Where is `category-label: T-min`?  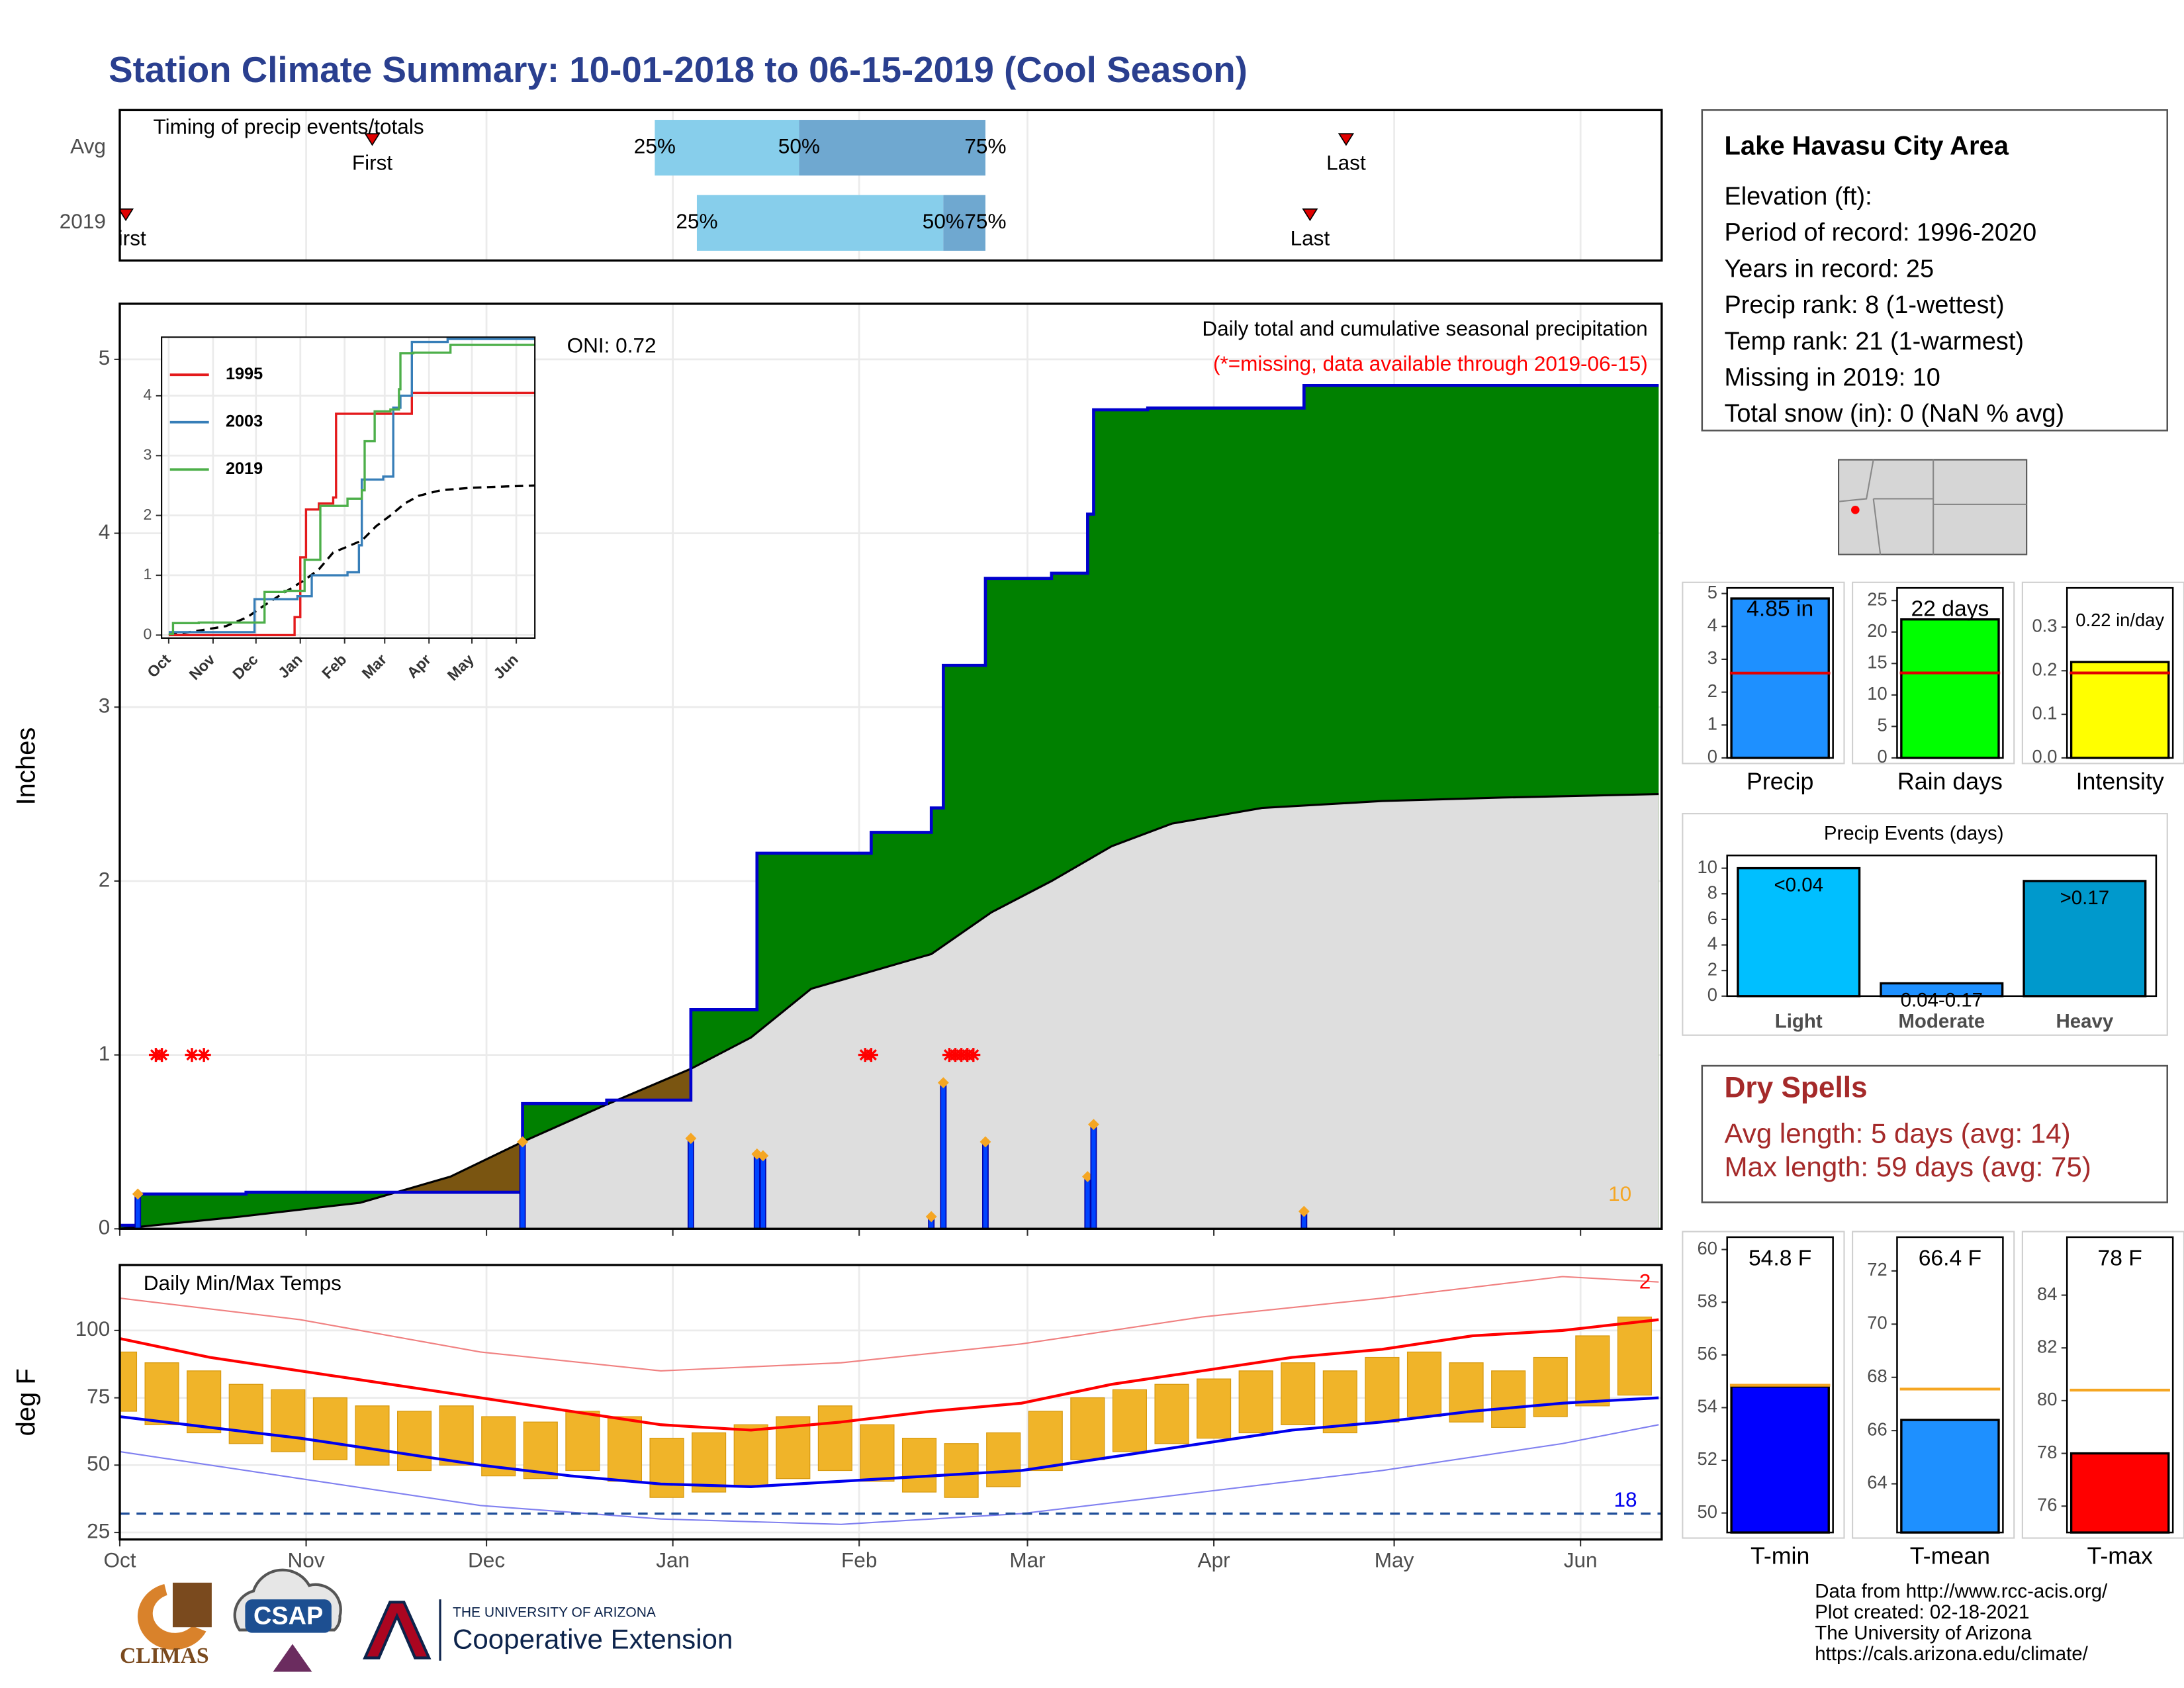
category-label: T-min is located at coordinates (1780, 1555).